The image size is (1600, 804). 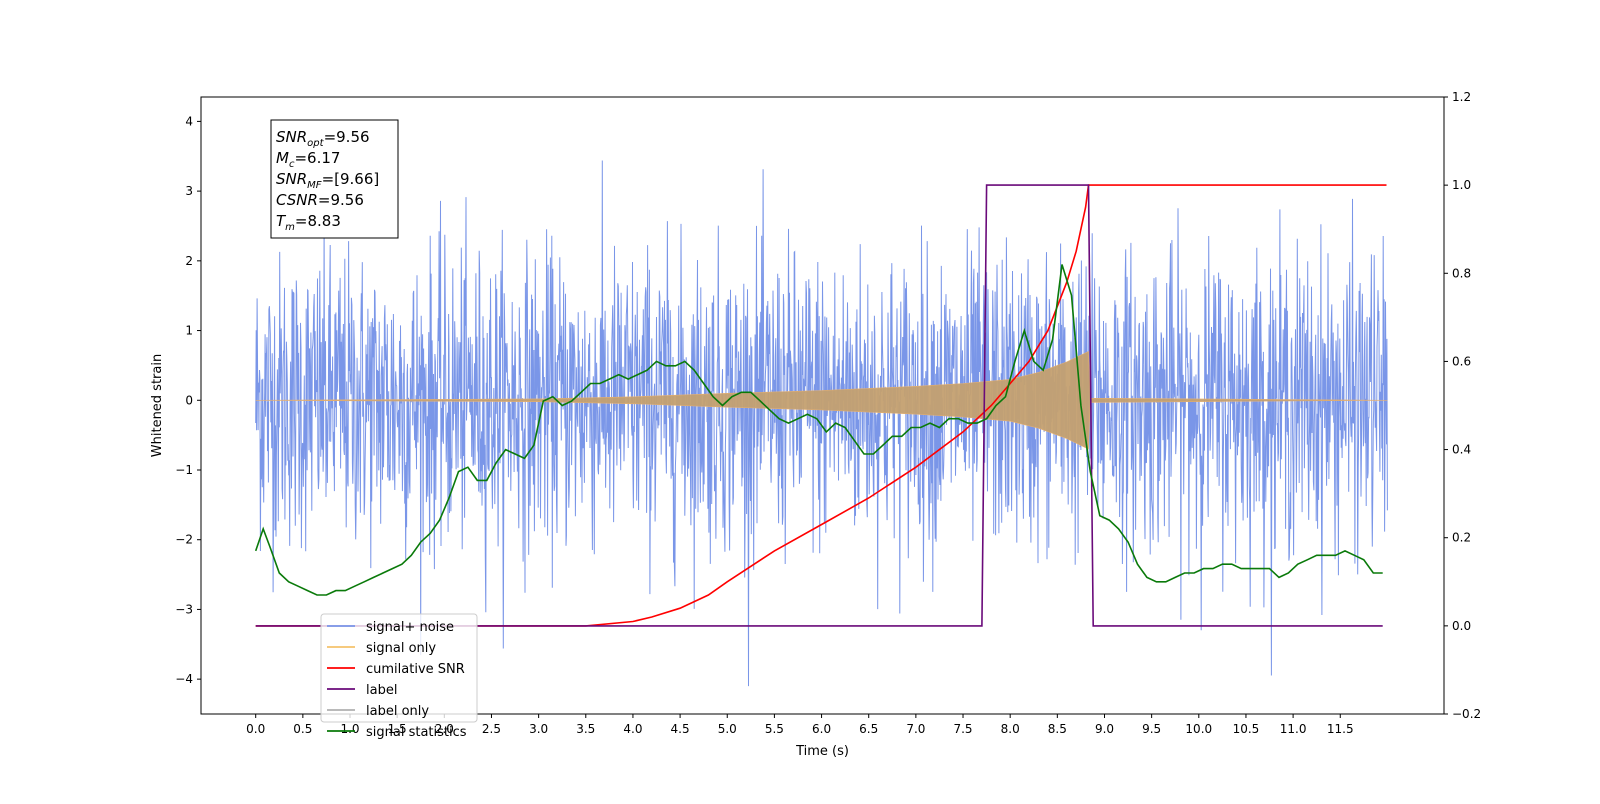 I want to click on x-tick-label: 1.0, so click(x=349, y=729).